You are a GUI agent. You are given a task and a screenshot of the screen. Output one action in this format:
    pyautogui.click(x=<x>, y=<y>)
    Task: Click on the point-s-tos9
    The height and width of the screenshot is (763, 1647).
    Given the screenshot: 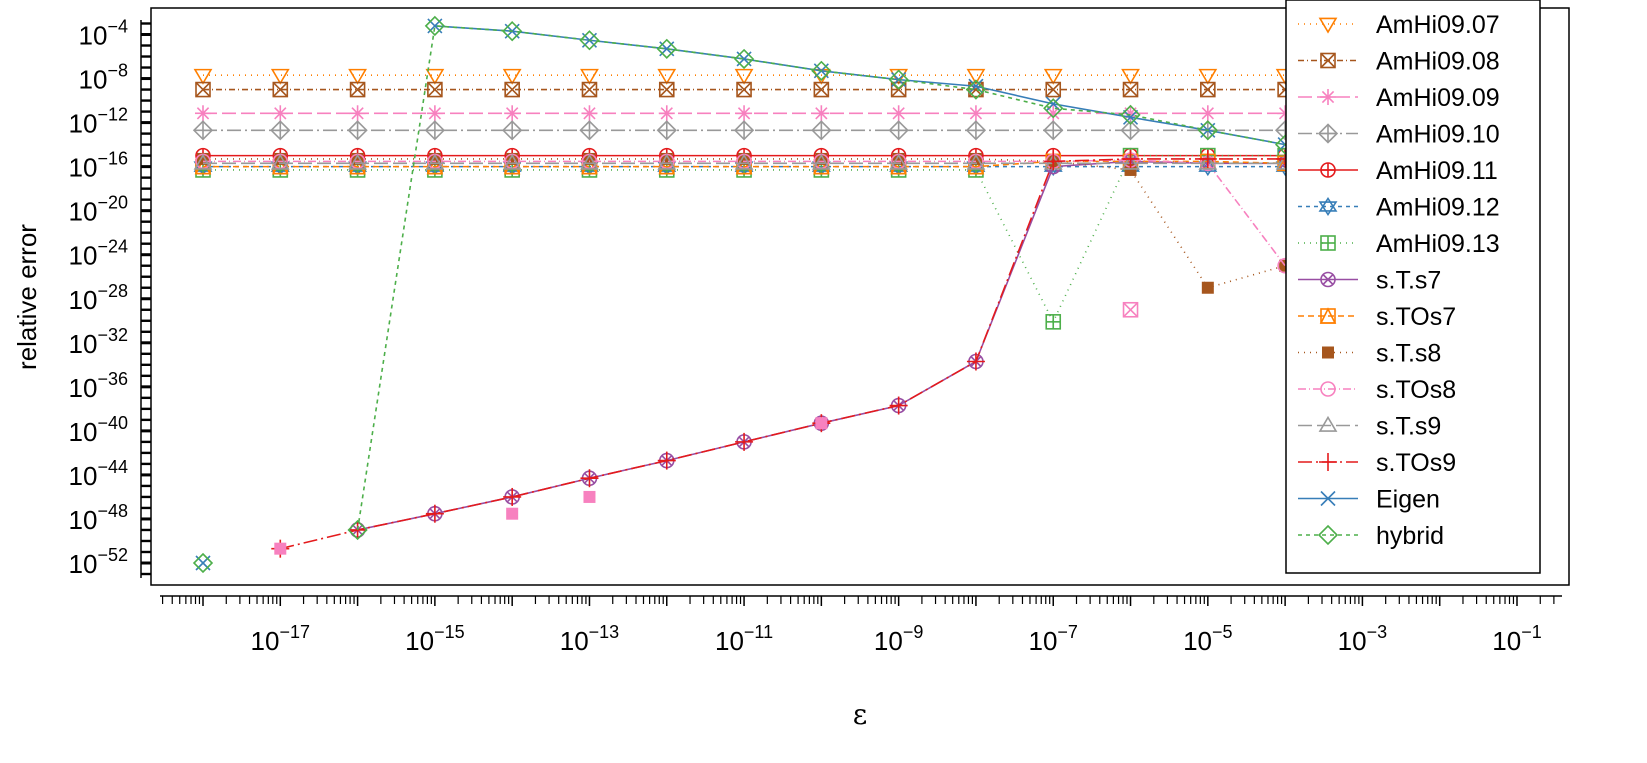 What is the action you would take?
    pyautogui.click(x=589, y=478)
    